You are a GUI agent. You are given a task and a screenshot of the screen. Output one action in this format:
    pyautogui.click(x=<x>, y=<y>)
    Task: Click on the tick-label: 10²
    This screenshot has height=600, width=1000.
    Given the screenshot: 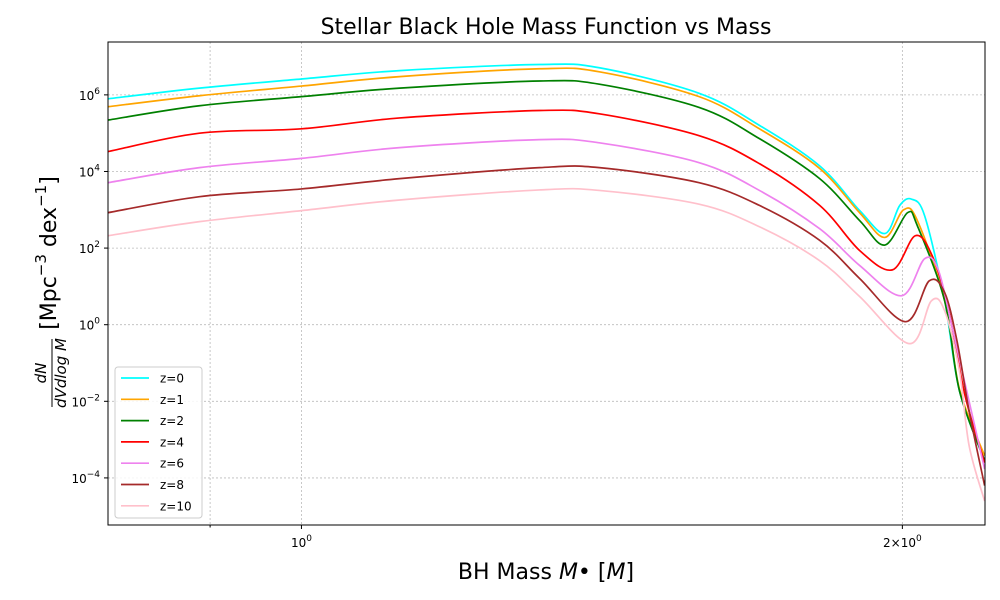 What is the action you would take?
    pyautogui.click(x=89, y=248)
    